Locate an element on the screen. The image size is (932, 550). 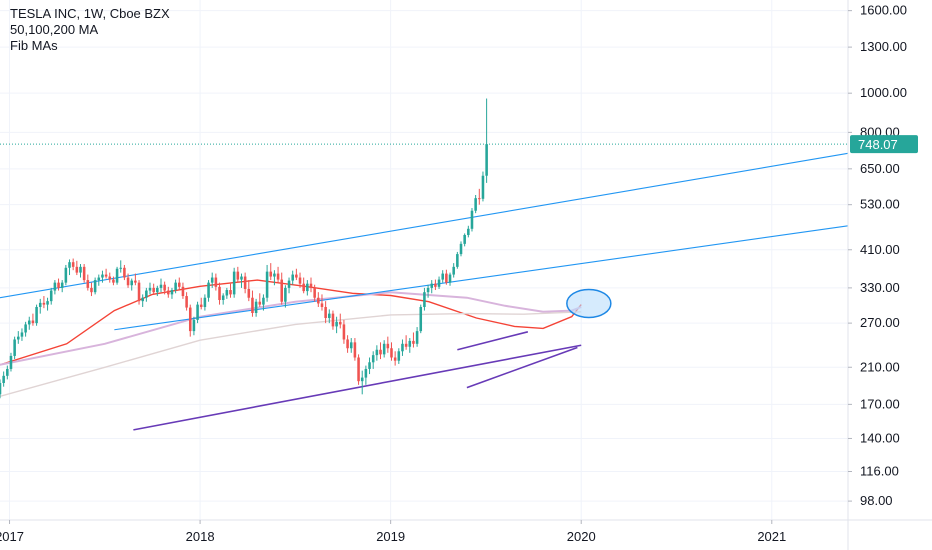
price-tag-bg is located at coordinates (884, 144).